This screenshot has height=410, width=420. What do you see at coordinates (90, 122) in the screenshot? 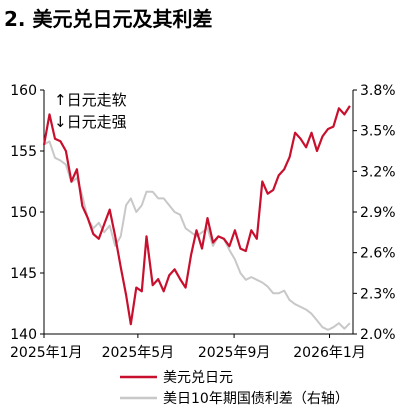
I see `annotation-yen-stronger: ↓日元走强` at bounding box center [90, 122].